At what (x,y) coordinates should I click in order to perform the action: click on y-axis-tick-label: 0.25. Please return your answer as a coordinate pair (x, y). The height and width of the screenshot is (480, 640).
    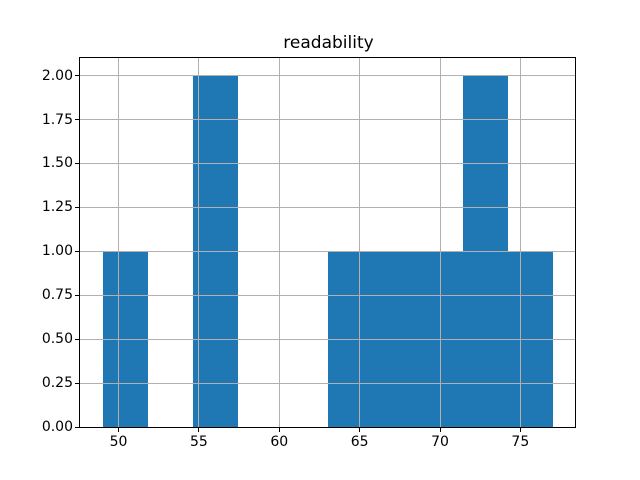
    Looking at the image, I should click on (57, 383).